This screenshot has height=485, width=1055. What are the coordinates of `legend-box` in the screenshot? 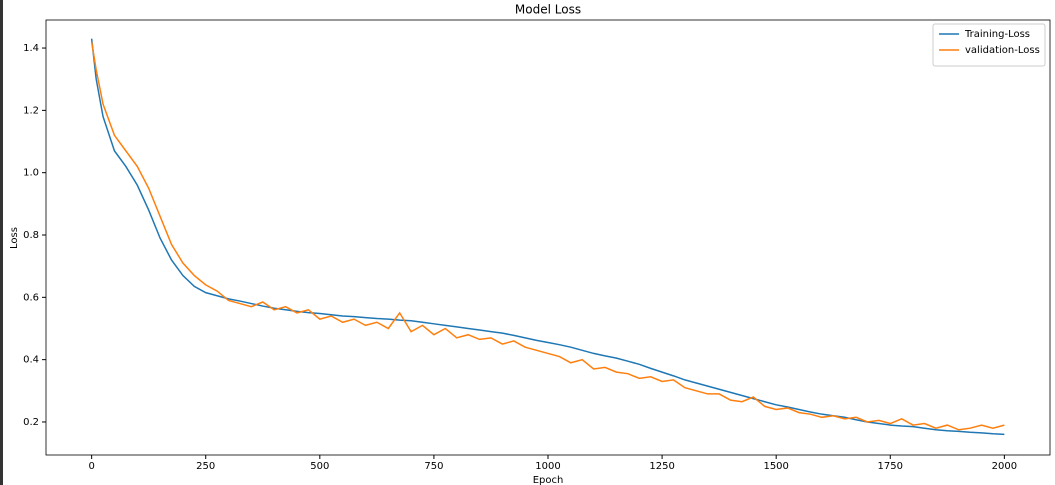 It's located at (989, 45).